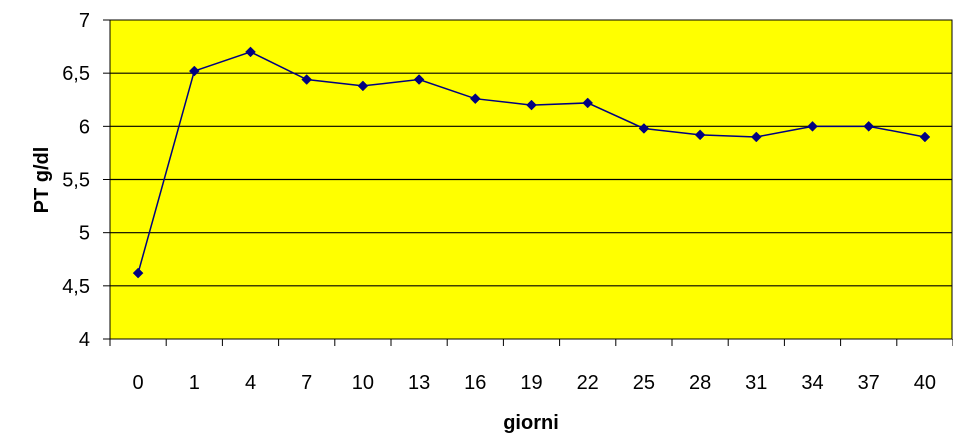 The width and height of the screenshot is (953, 441). Describe the element at coordinates (306, 383) in the screenshot. I see `x-tick-label: 7` at that location.